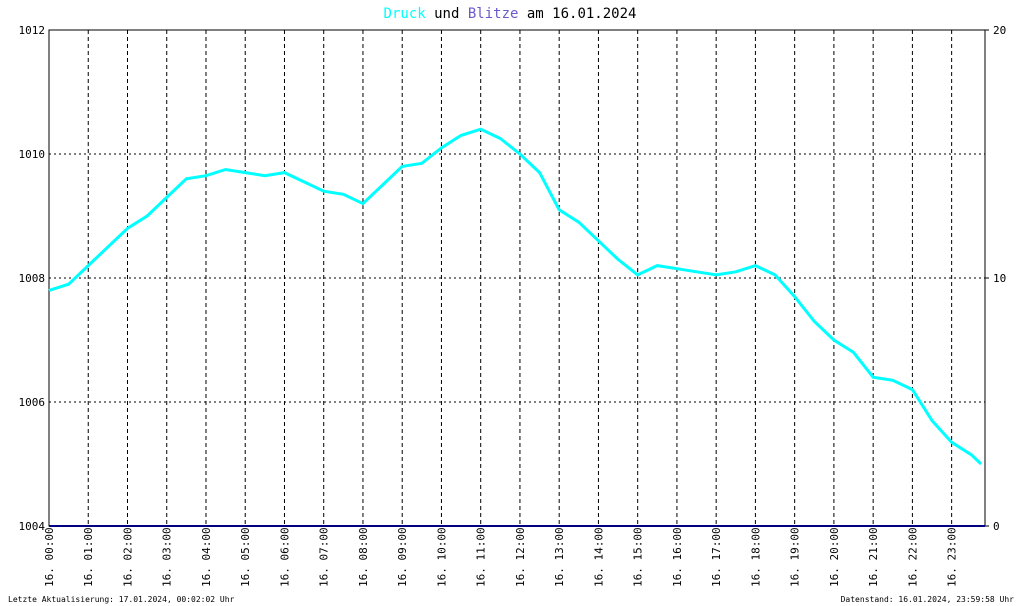 The width and height of the screenshot is (1020, 606). What do you see at coordinates (405, 14) in the screenshot?
I see `title-series-1: Druck` at bounding box center [405, 14].